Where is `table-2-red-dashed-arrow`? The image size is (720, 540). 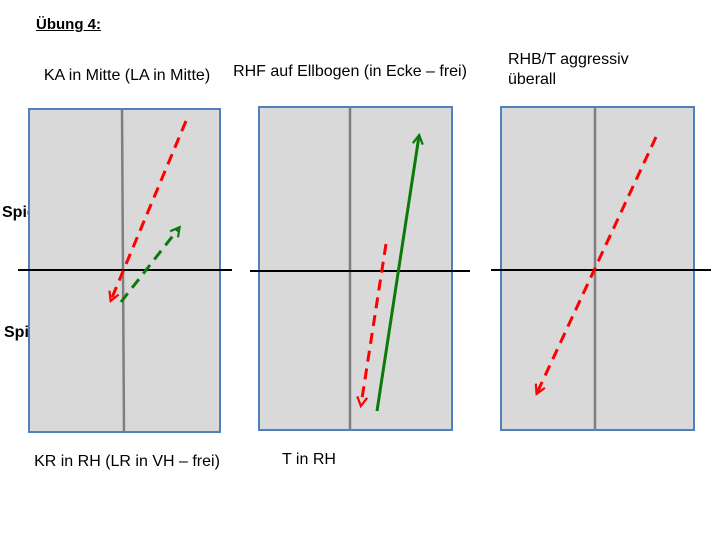
table-2-red-dashed-arrow is located at coordinates (374, 324).